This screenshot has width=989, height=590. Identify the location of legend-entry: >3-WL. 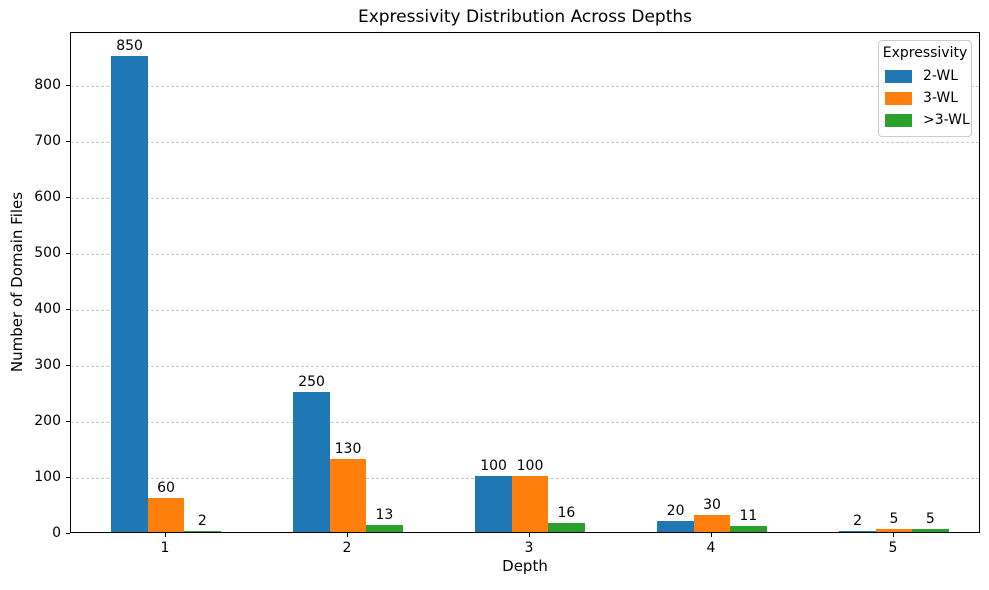
(925, 120).